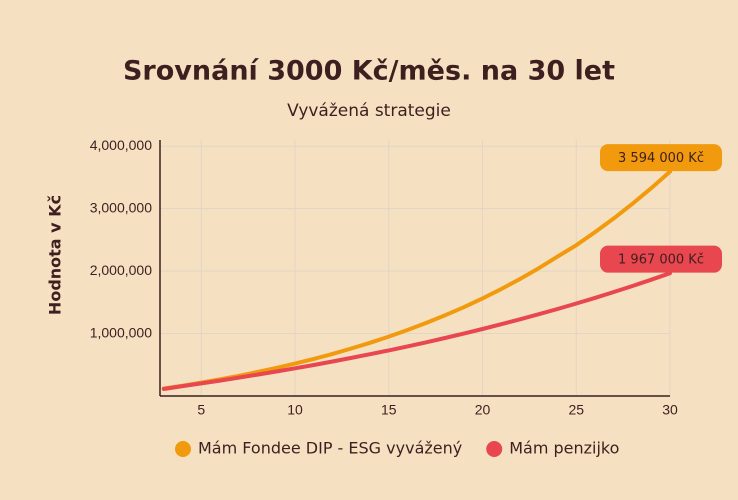 Image resolution: width=738 pixels, height=500 pixels. What do you see at coordinates (670, 410) in the screenshot?
I see `x-tick-label: 30` at bounding box center [670, 410].